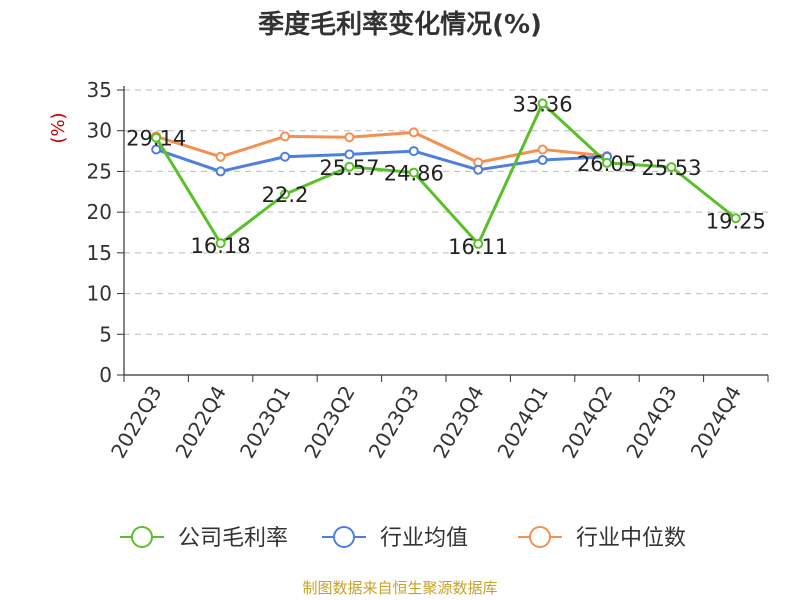  Describe the element at coordinates (99, 253) in the screenshot. I see `y-tick-label: 15` at that location.